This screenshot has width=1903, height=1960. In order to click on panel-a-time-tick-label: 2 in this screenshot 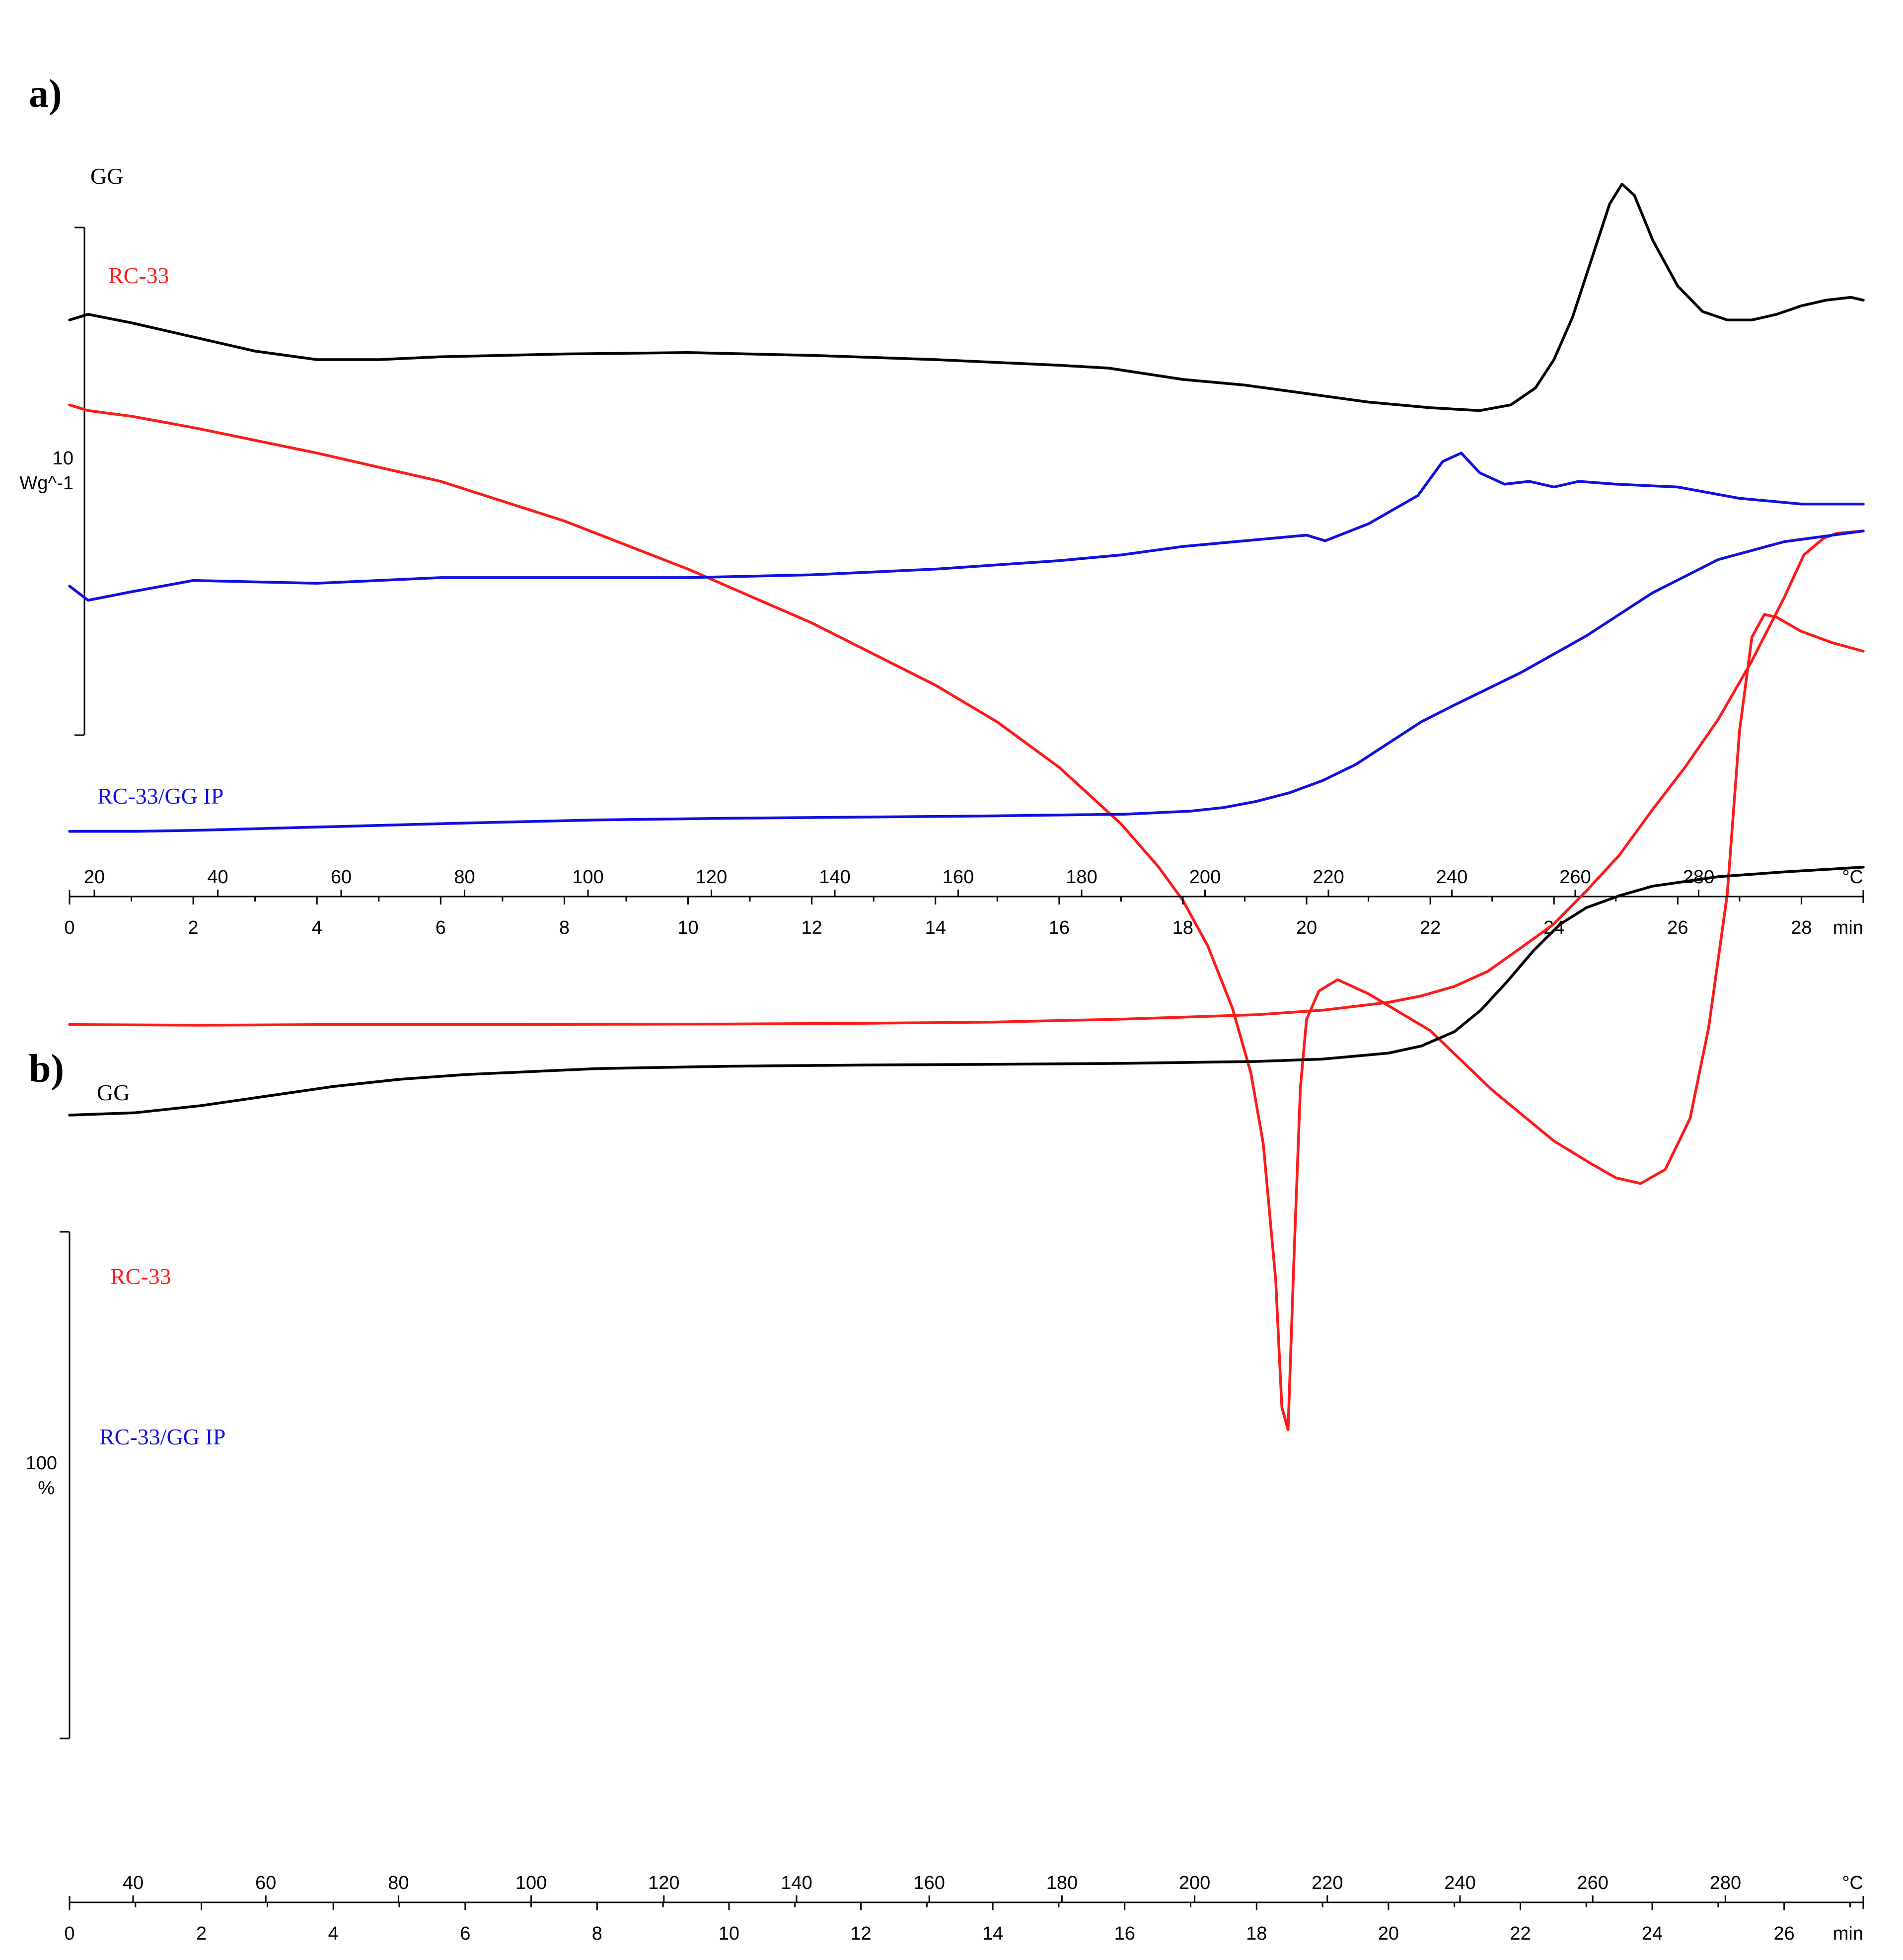, I will do `click(193, 927)`.